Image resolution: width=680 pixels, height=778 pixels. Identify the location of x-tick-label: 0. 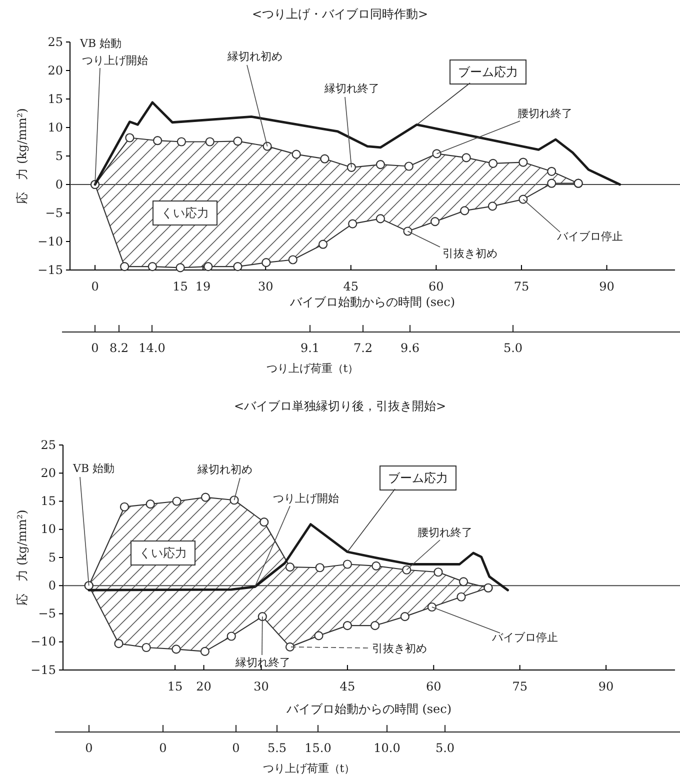
(95, 287).